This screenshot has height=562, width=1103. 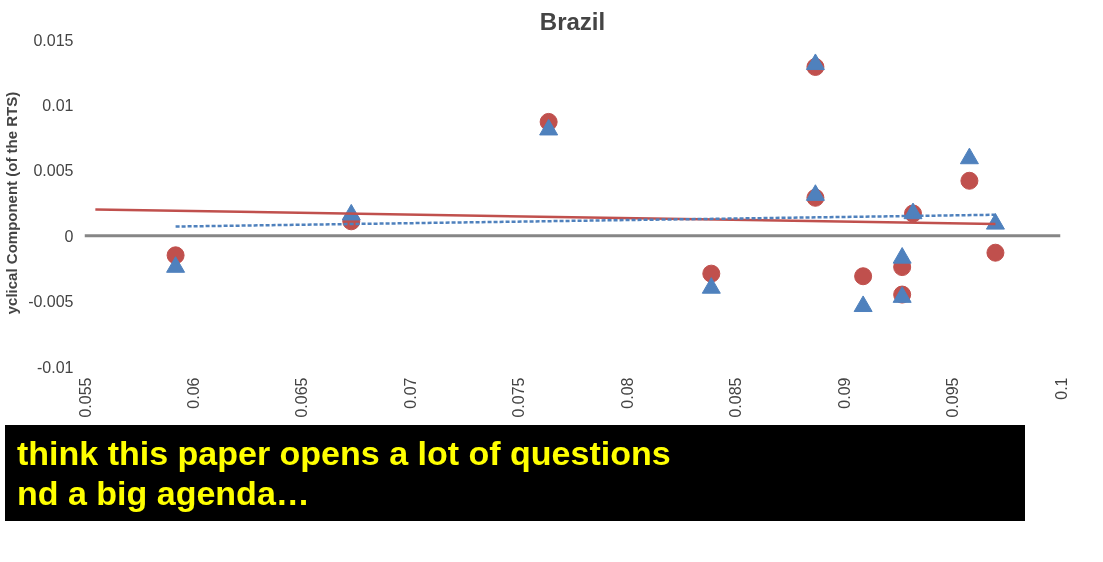 What do you see at coordinates (12, 203) in the screenshot?
I see `y-axis-title: yclical Component (of the RTS)` at bounding box center [12, 203].